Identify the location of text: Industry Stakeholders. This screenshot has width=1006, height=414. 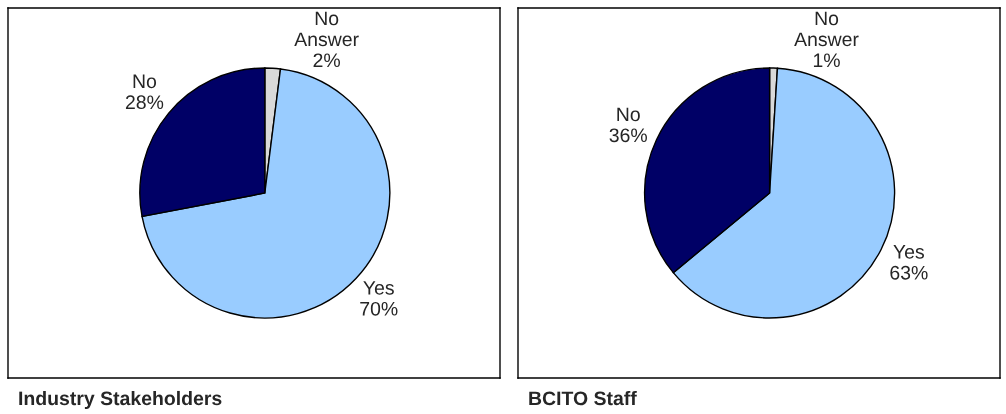
(120, 400).